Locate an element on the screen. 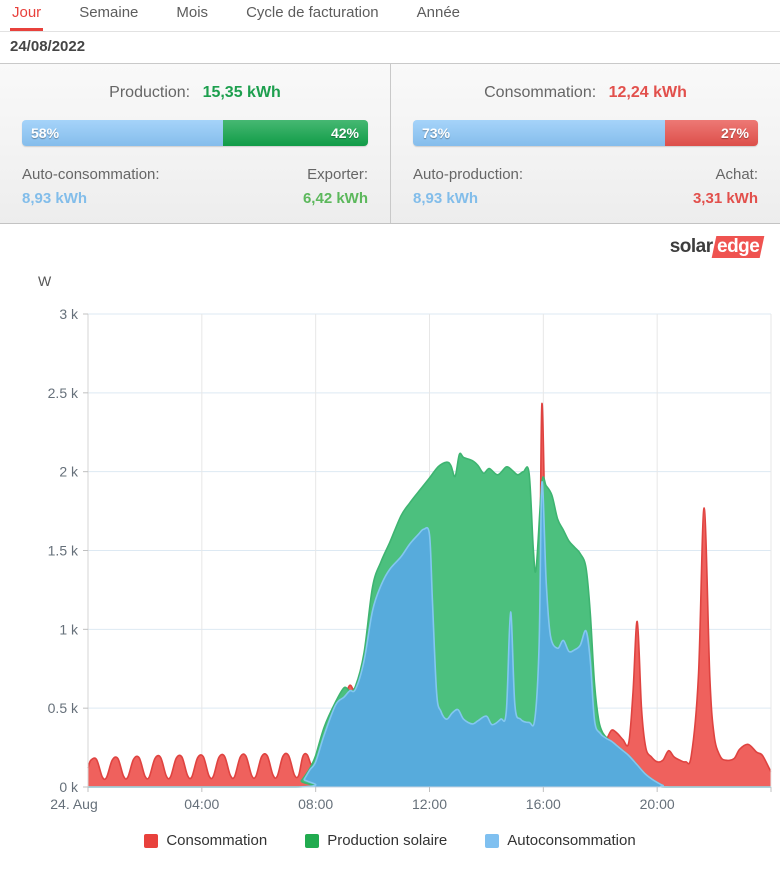 The height and width of the screenshot is (885, 780). y-tick-label: 0 k is located at coordinates (69, 787).